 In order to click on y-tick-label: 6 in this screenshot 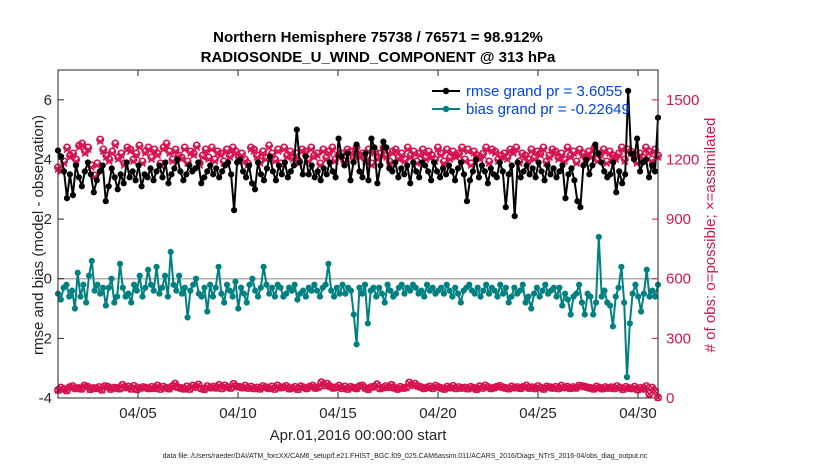, I will do `click(48, 100)`.